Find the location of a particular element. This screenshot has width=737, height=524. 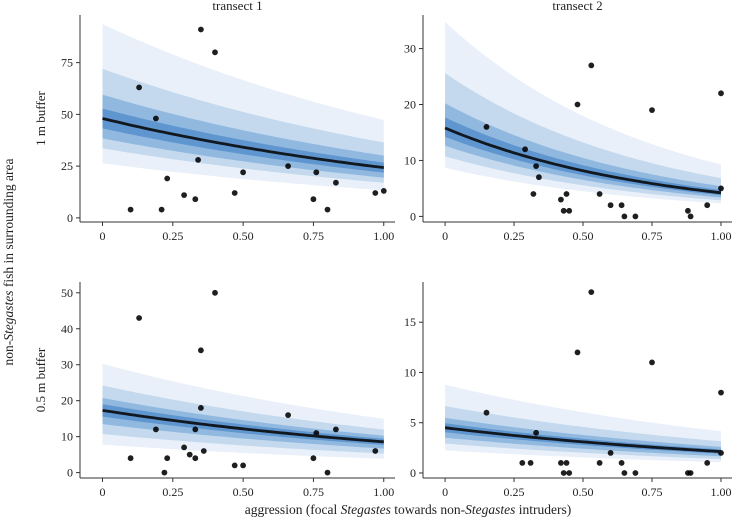

y-tick-label: 40 is located at coordinates (67, 329).